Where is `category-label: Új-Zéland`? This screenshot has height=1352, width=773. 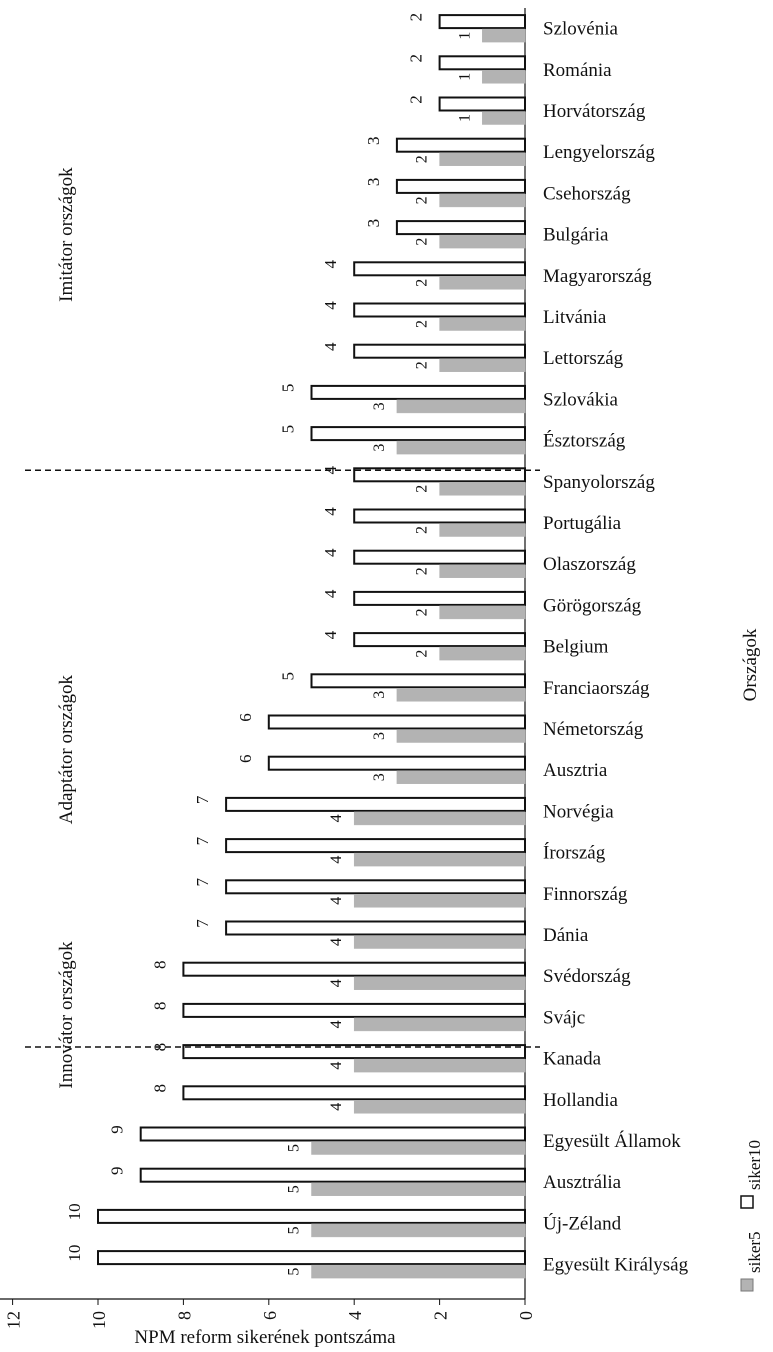 category-label: Új-Zéland is located at coordinates (582, 1223).